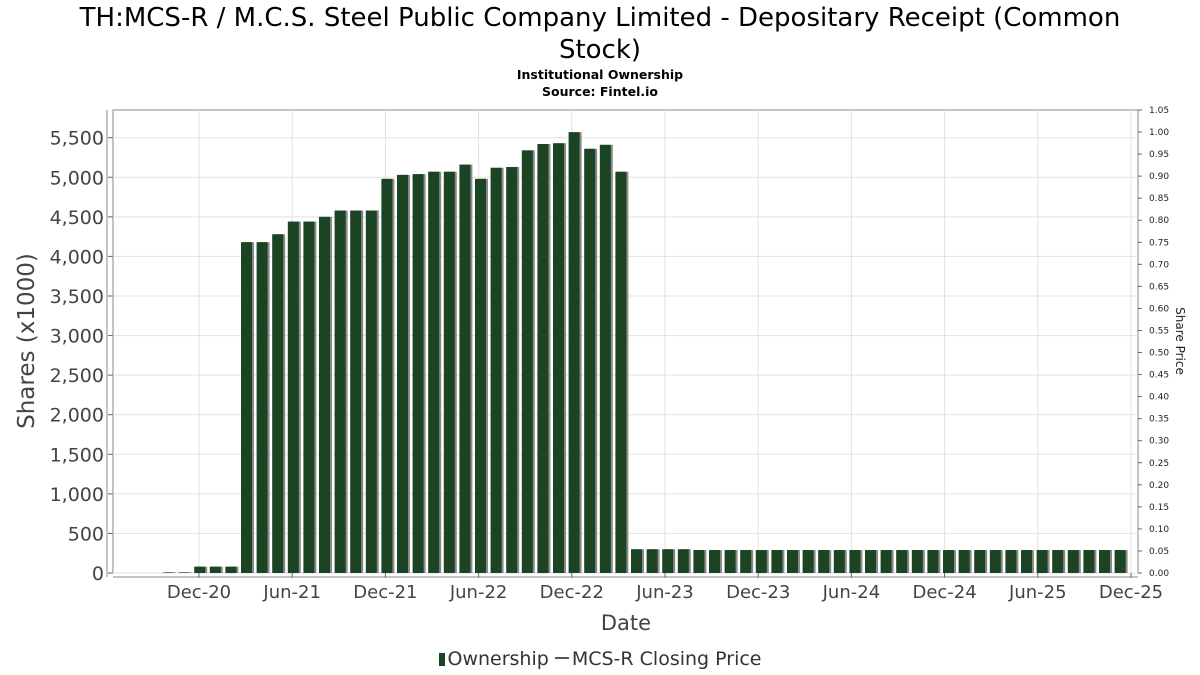 The width and height of the screenshot is (1200, 675). Describe the element at coordinates (1159, 398) in the screenshot. I see `y2-tick-label: 0.40` at that location.